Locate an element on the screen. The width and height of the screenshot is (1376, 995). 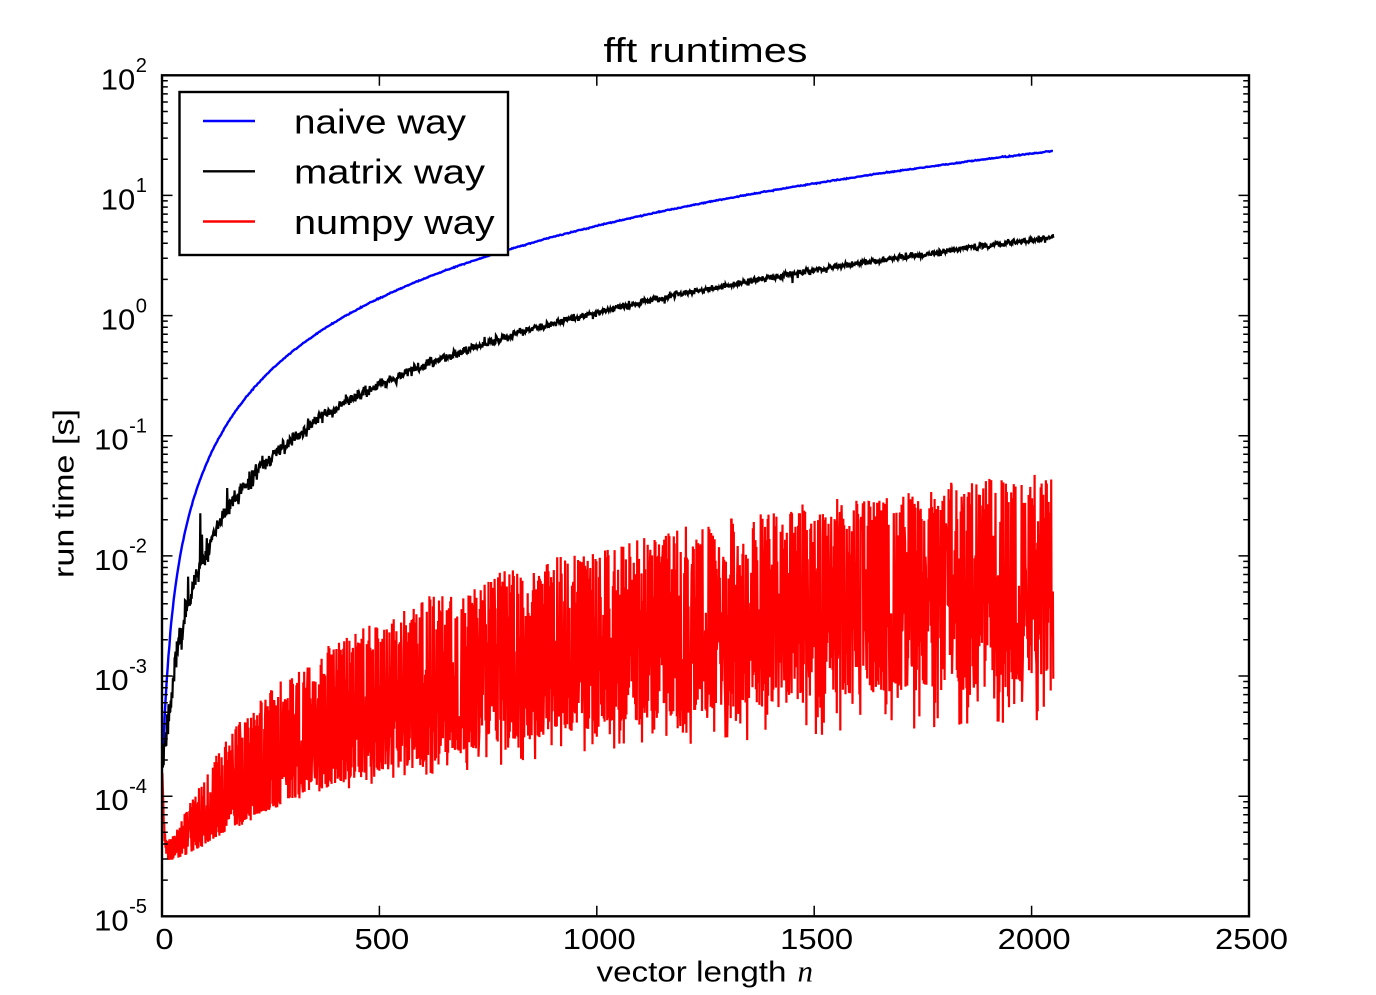
svg-text: -2 is located at coordinates (138, 547).